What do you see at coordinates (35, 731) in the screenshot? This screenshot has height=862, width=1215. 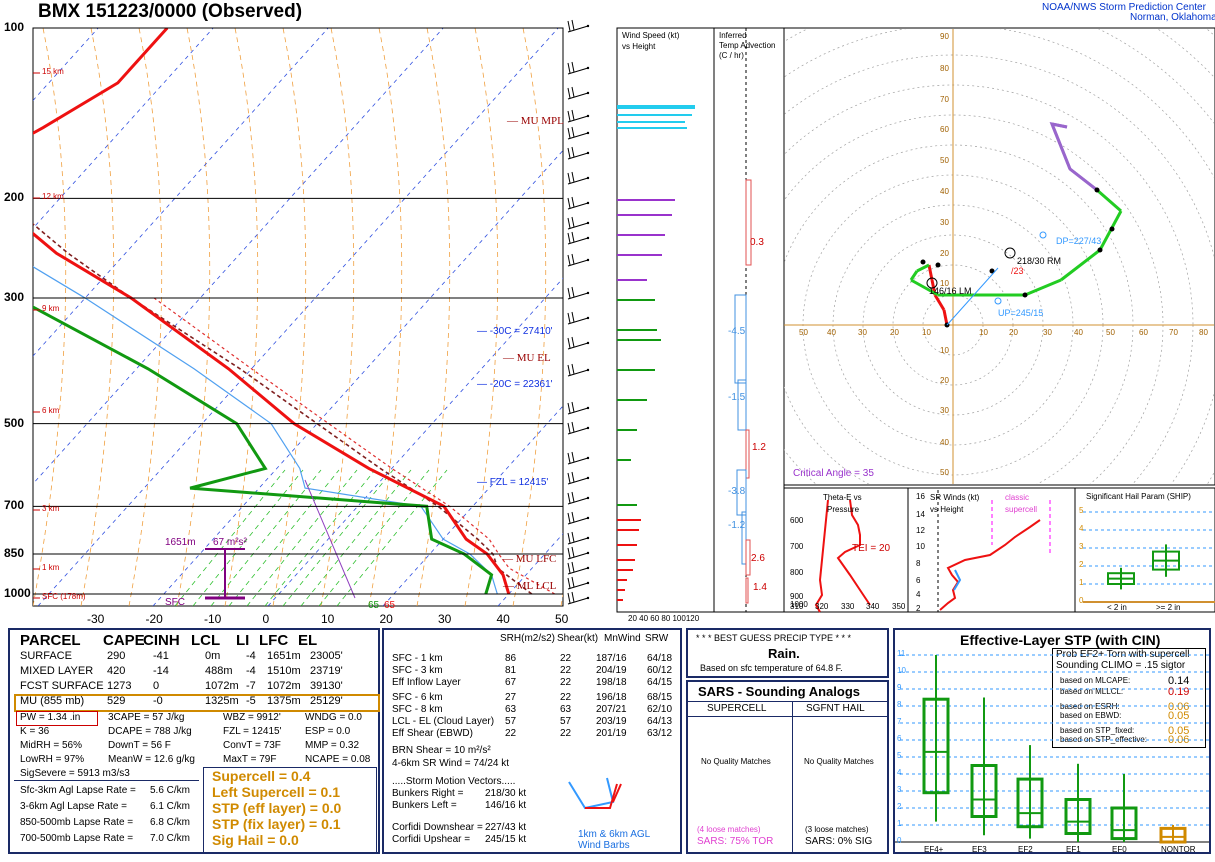 I see `parcel-index-1-1: K = 36` at bounding box center [35, 731].